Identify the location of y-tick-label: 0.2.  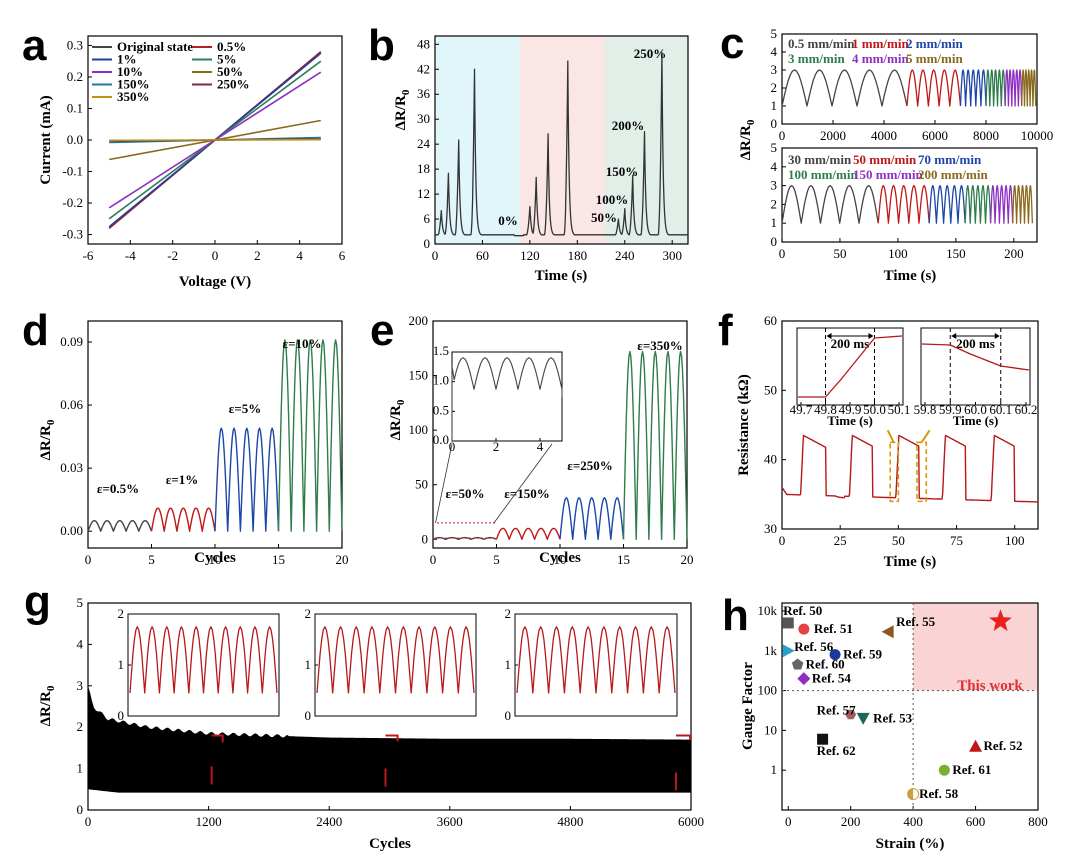
(75, 76).